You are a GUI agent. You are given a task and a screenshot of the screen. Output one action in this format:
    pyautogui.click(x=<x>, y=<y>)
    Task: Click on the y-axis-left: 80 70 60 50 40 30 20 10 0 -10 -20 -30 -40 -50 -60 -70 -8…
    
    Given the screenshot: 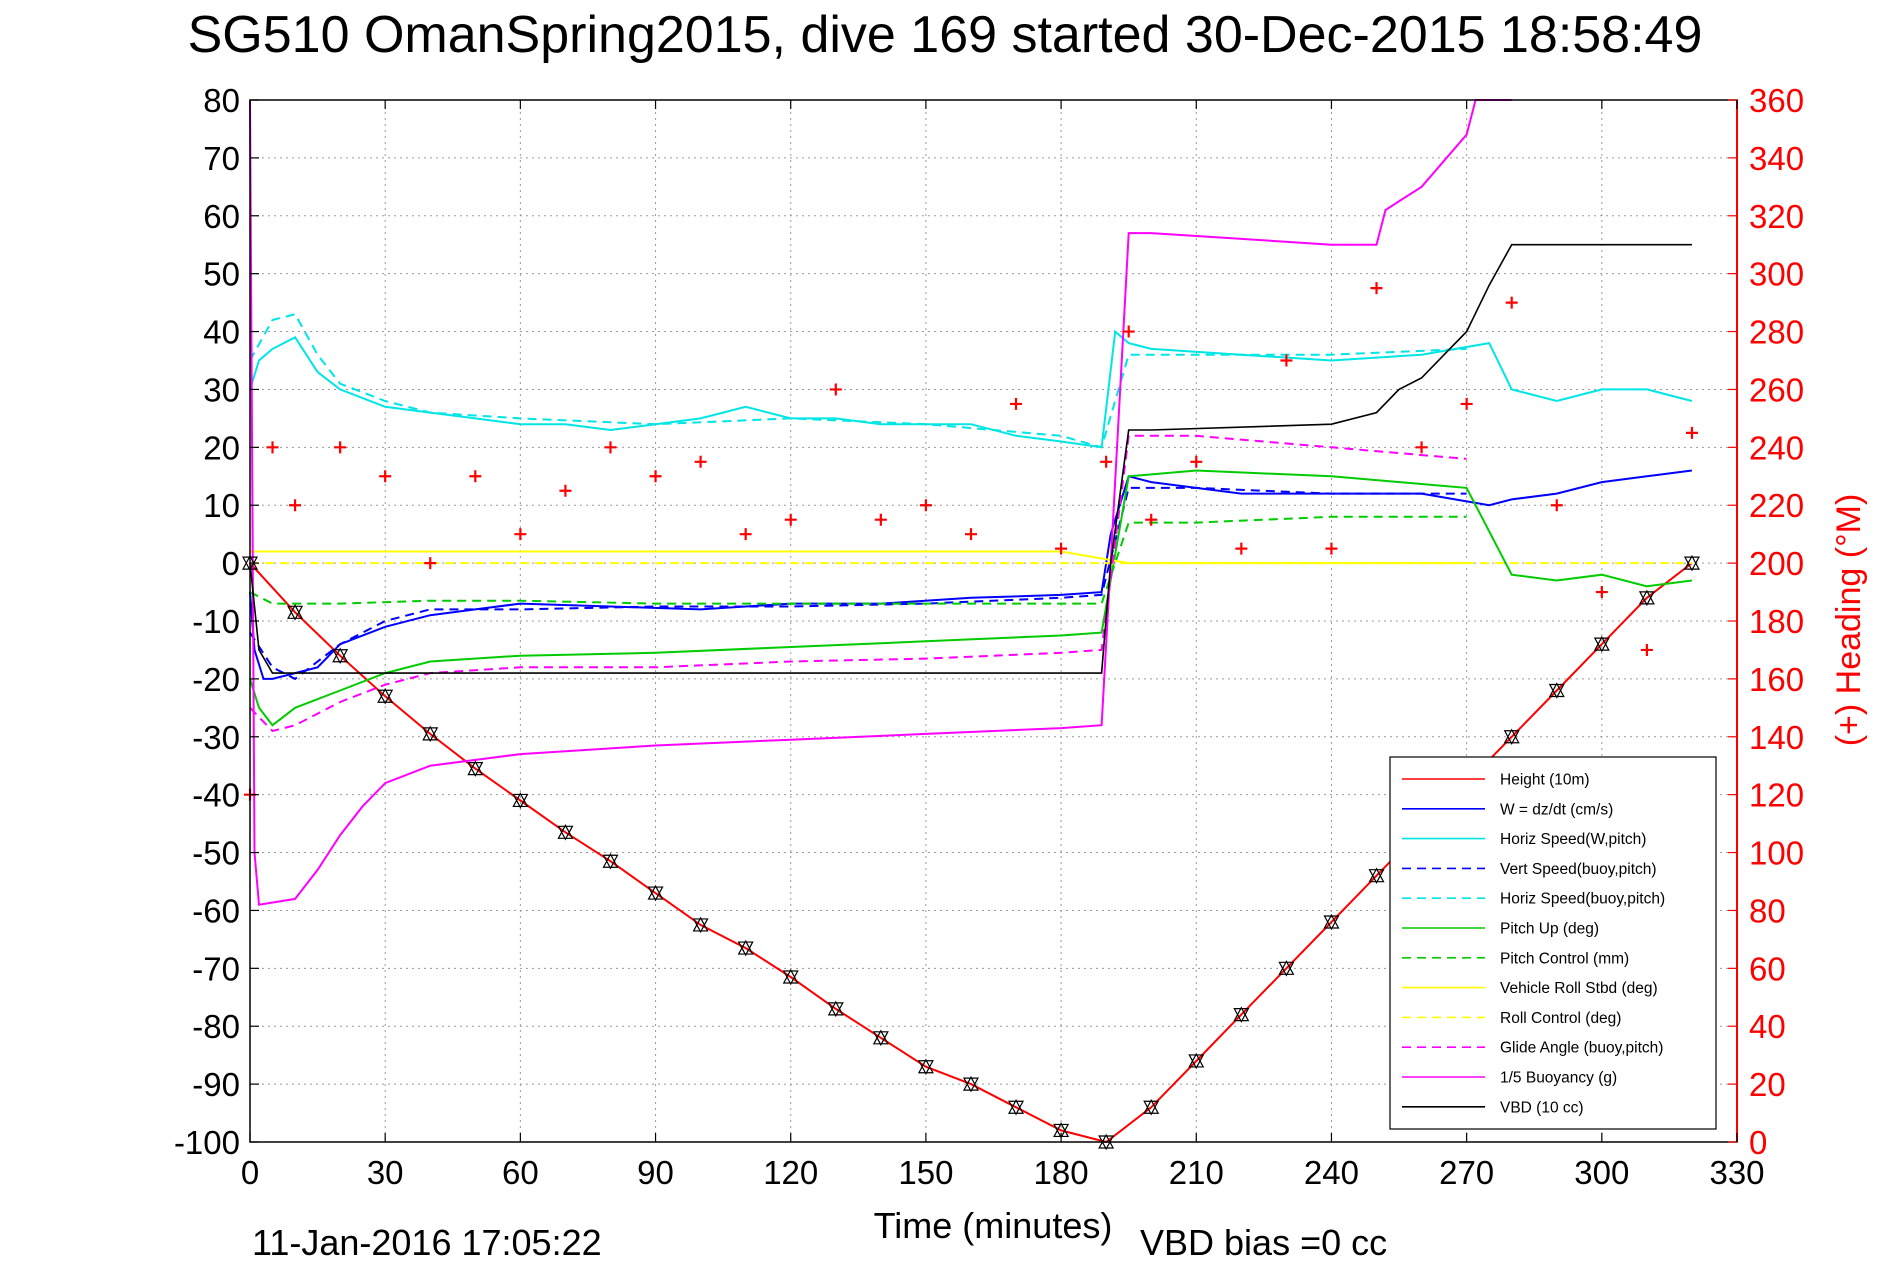 What is the action you would take?
    pyautogui.click(x=216, y=621)
    